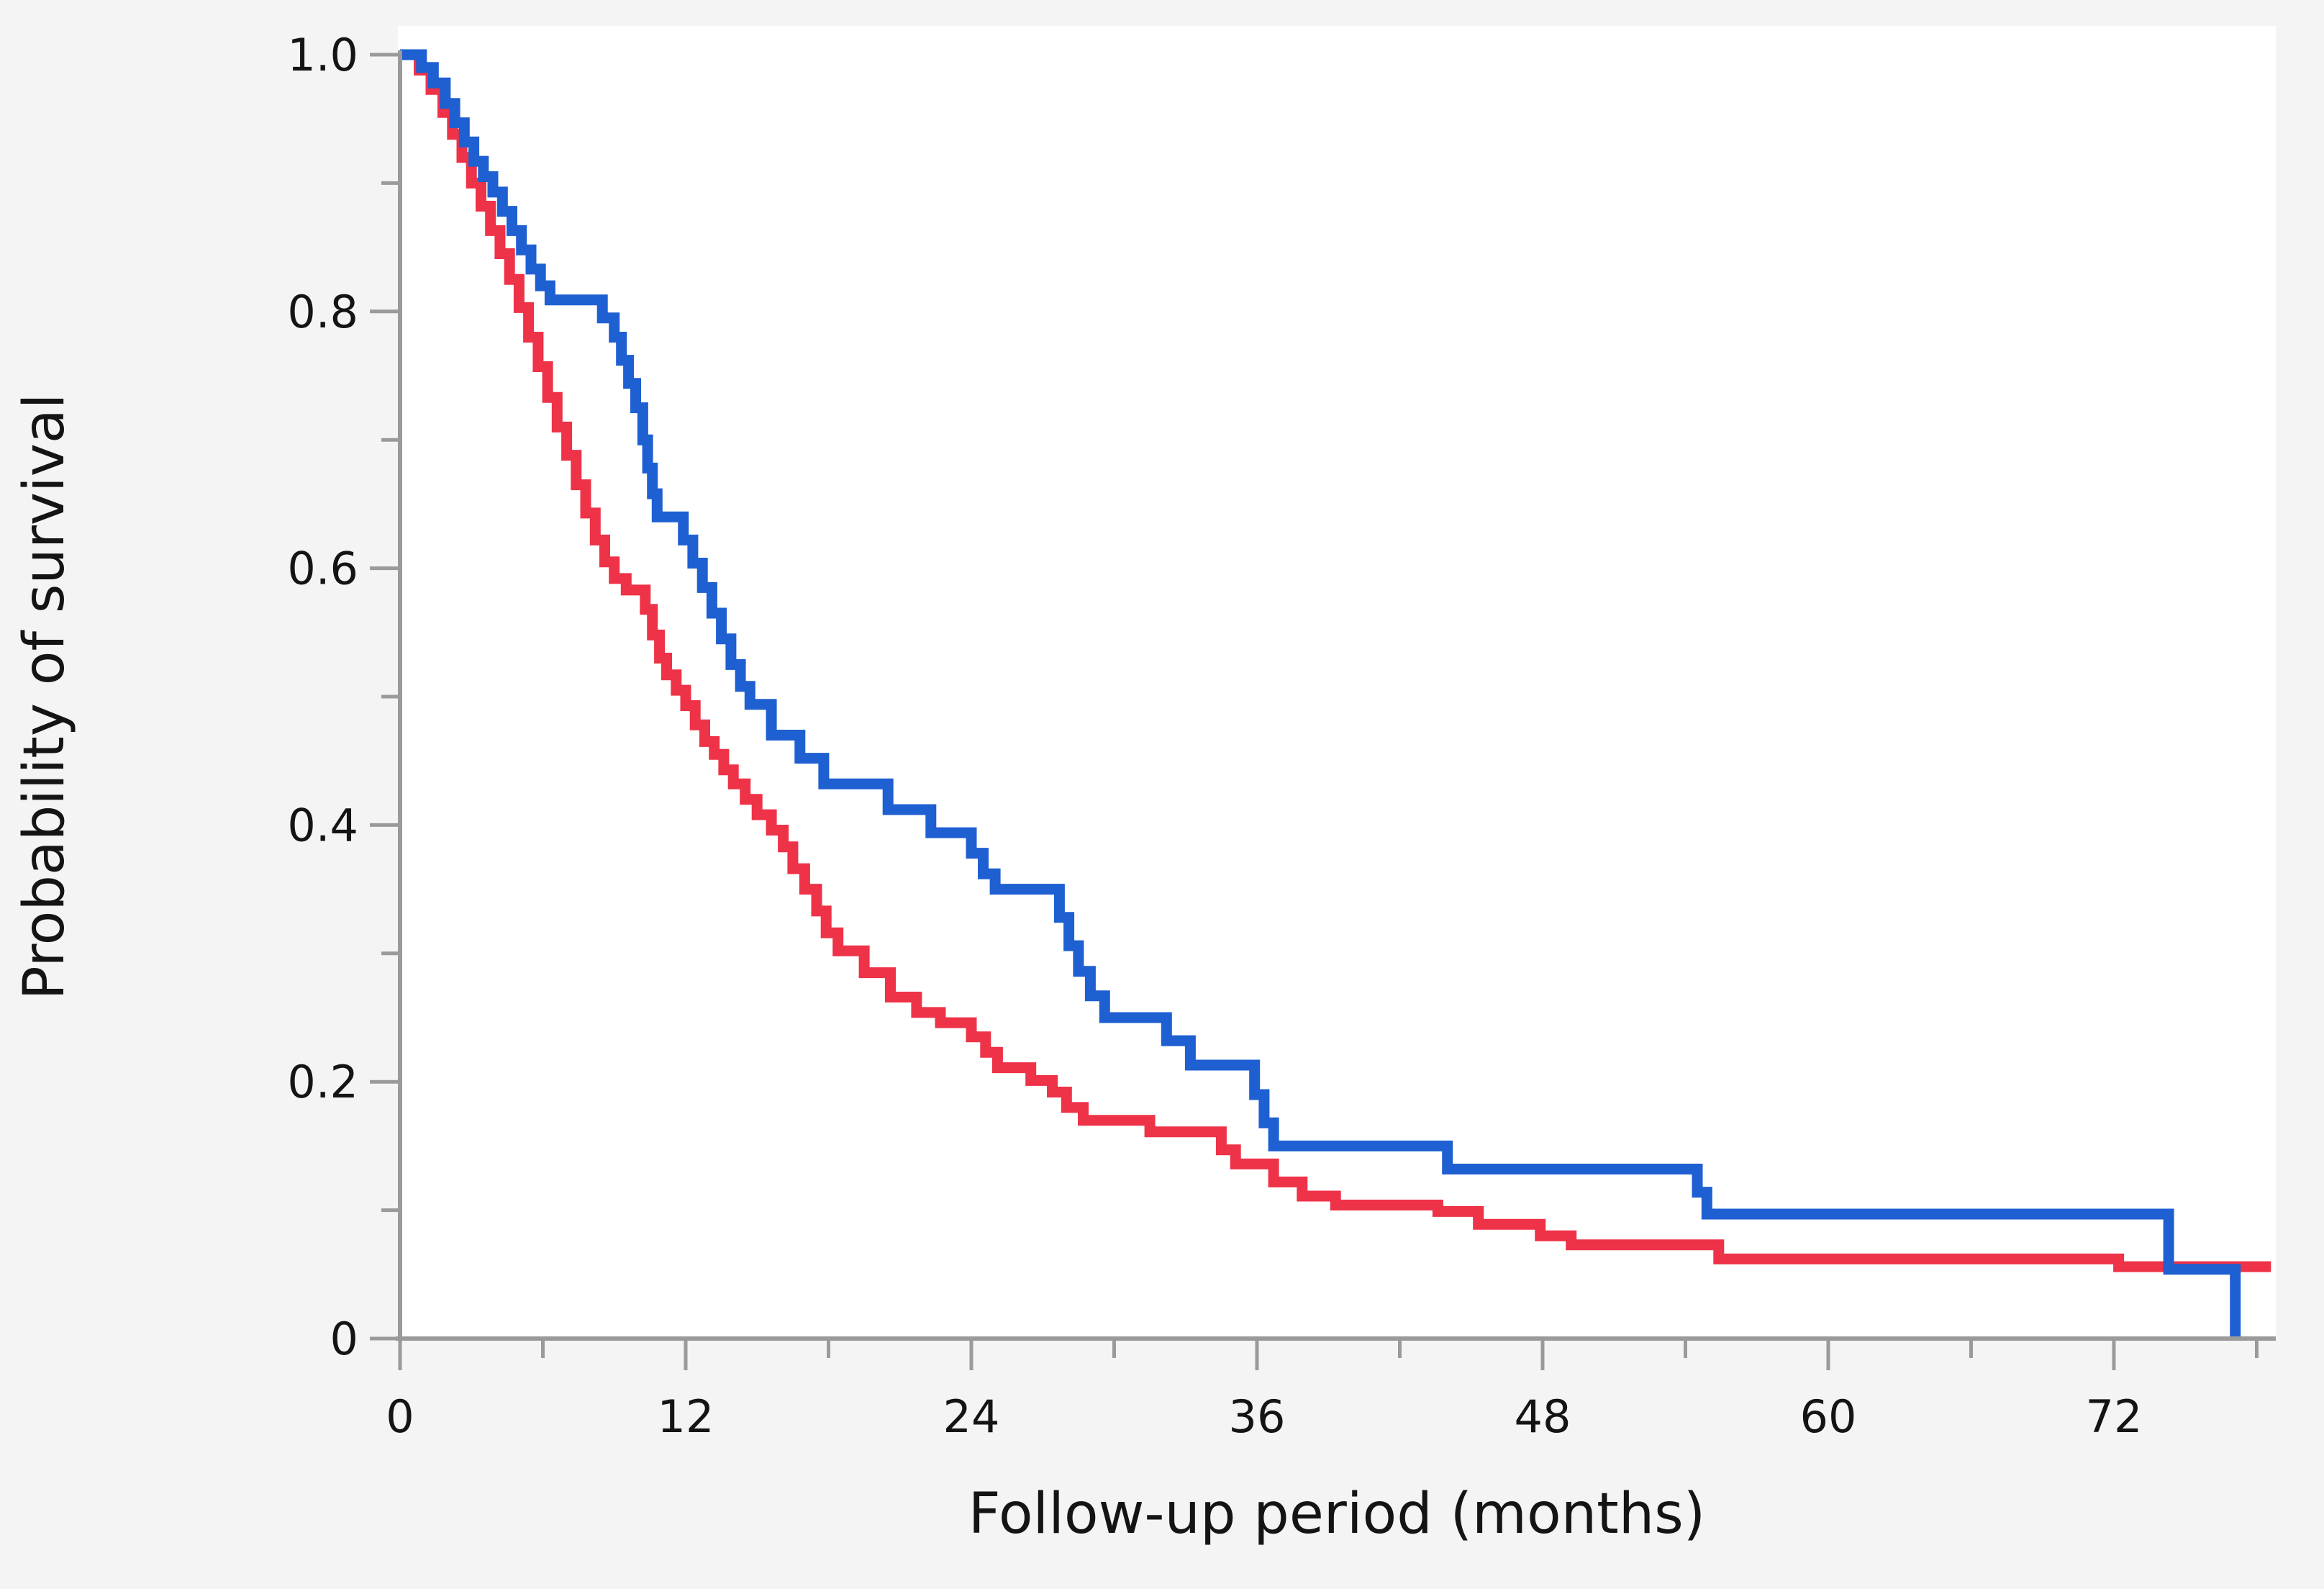 The height and width of the screenshot is (1589, 2324). Describe the element at coordinates (1336, 1514) in the screenshot. I see `x-axis-label: Follow-up period (months)` at that location.